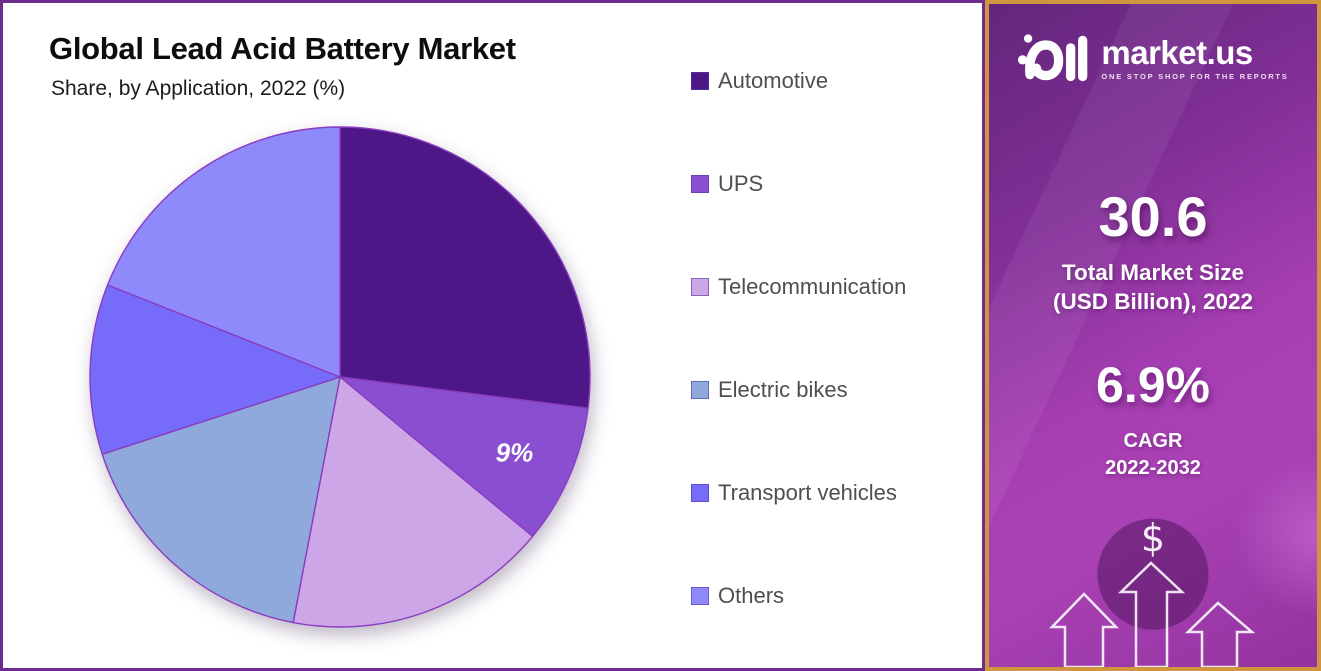 The height and width of the screenshot is (671, 1321). Describe the element at coordinates (1153, 287) in the screenshot. I see `stat-market-size-caption: Total Market Size (USD Billion), 2022` at that location.